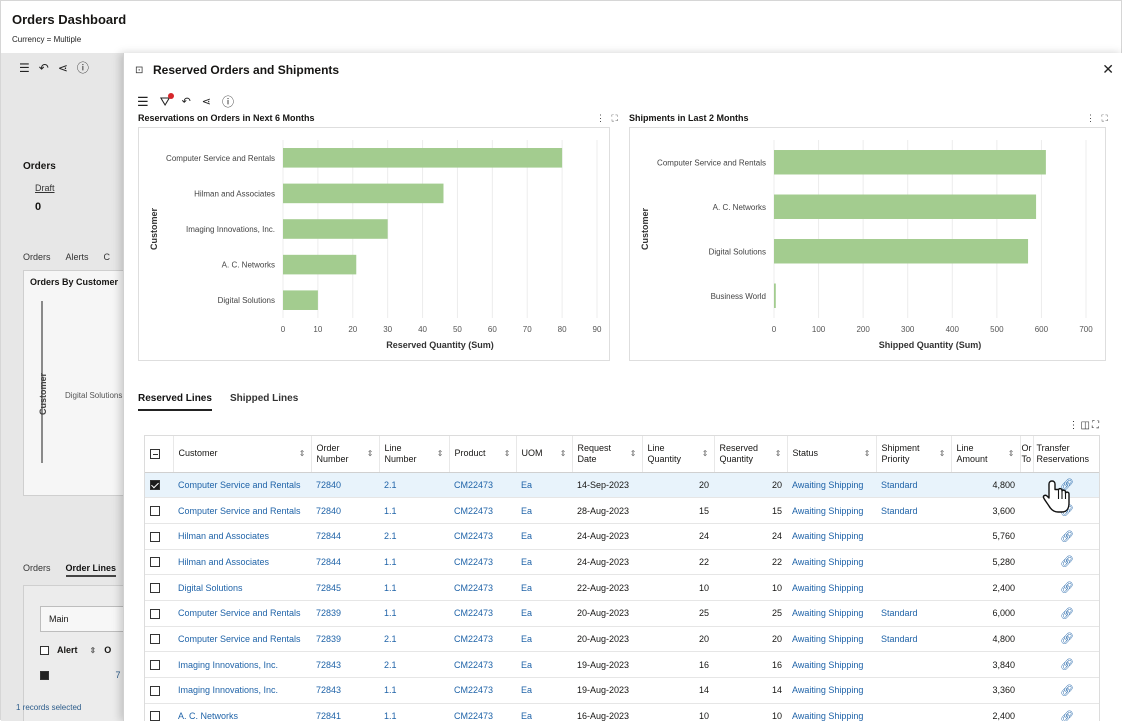  I want to click on tab-order-lines: Order Lines, so click(91, 570).